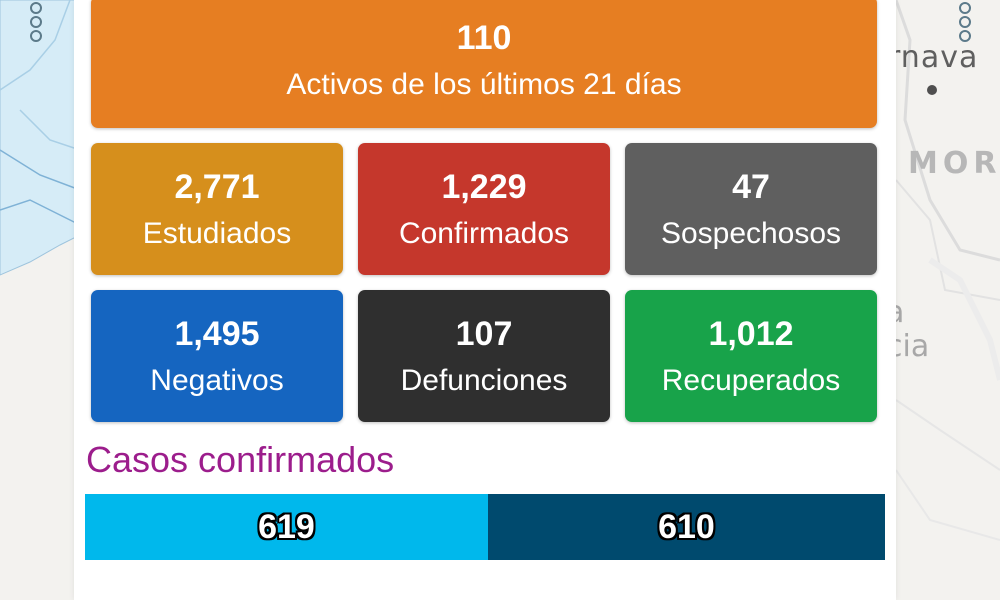 This screenshot has width=1000, height=600. I want to click on active-cases-value: 110, so click(484, 38).